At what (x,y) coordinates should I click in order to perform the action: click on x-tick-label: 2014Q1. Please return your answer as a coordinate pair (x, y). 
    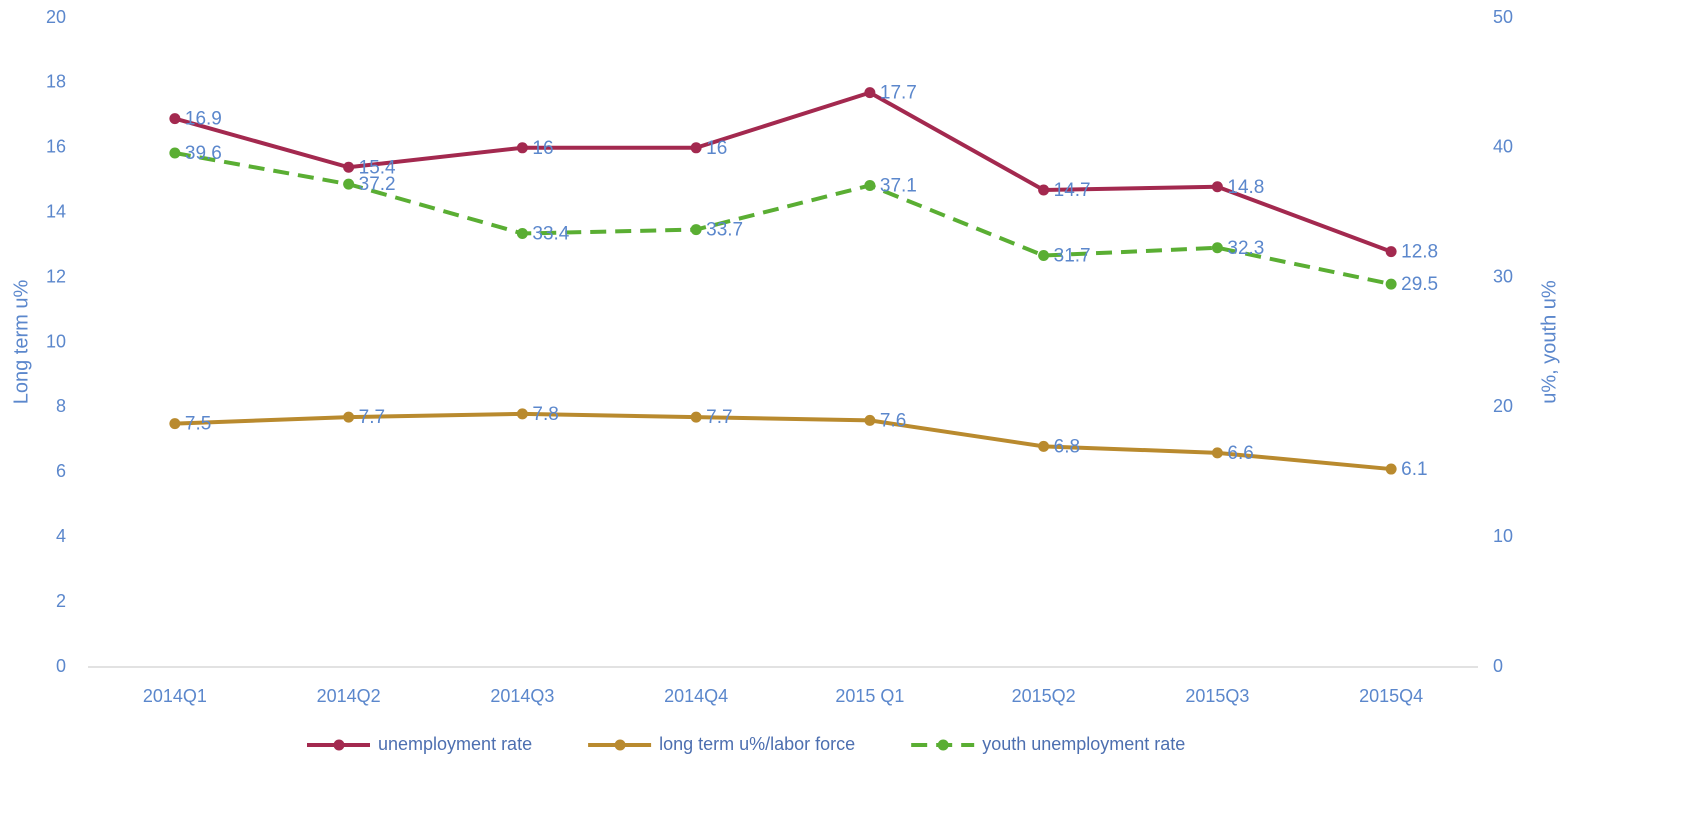
    Looking at the image, I should click on (175, 696).